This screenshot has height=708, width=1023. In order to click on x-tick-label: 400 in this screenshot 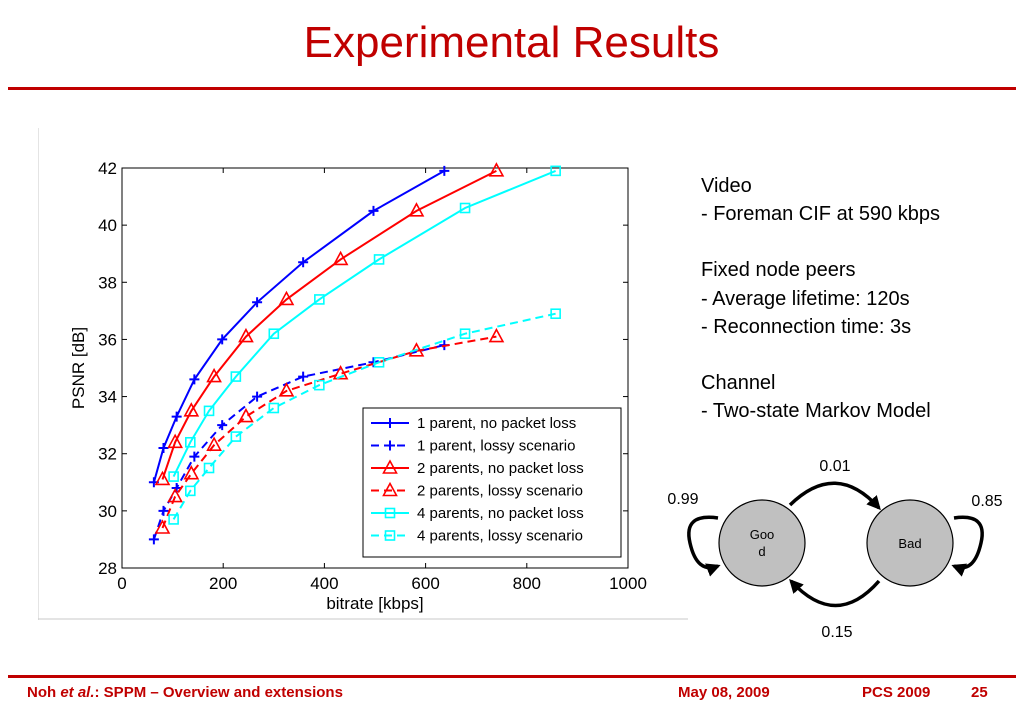, I will do `click(324, 583)`.